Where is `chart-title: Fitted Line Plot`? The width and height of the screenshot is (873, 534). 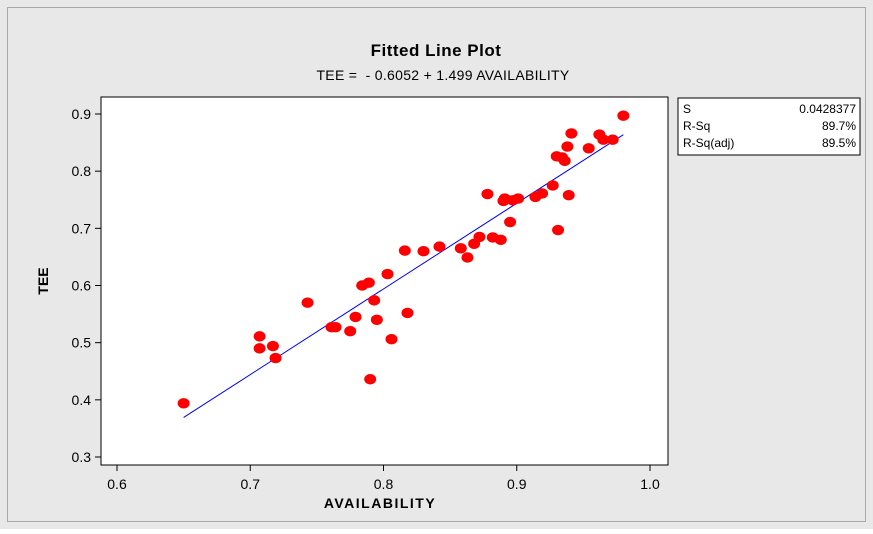 chart-title: Fitted Line Plot is located at coordinates (436, 50).